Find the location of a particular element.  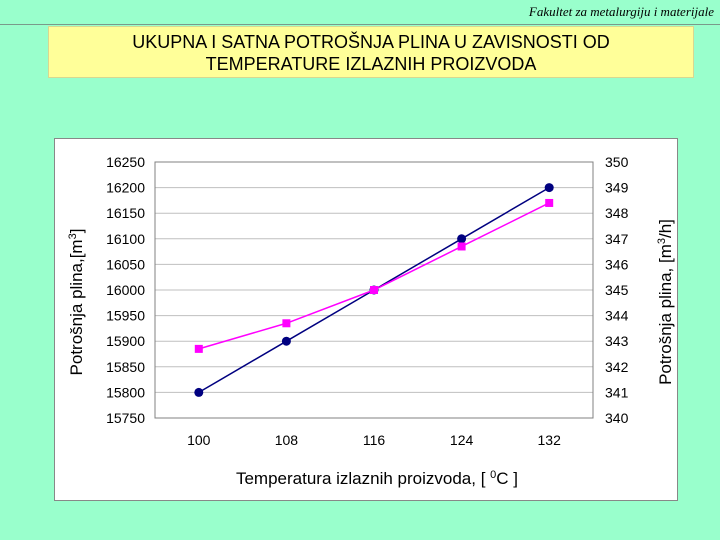

series-line is located at coordinates (374, 276).